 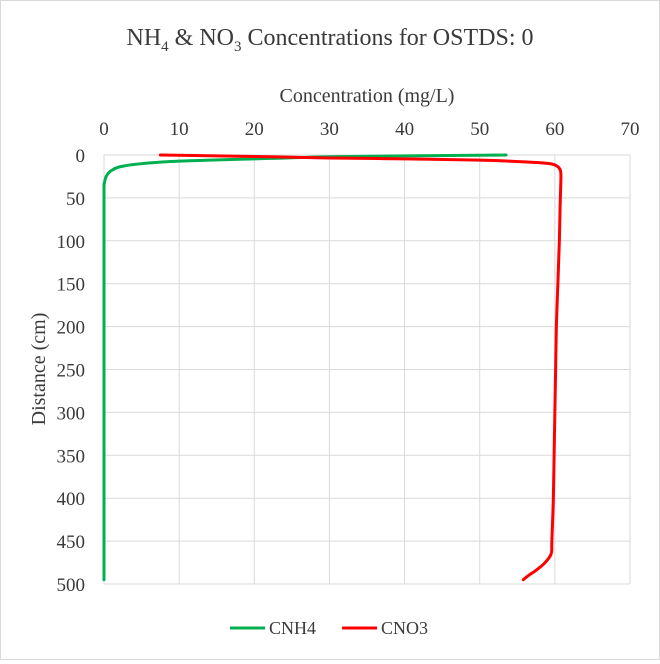 I want to click on y-axis-title: Distance (cm), so click(x=39, y=369).